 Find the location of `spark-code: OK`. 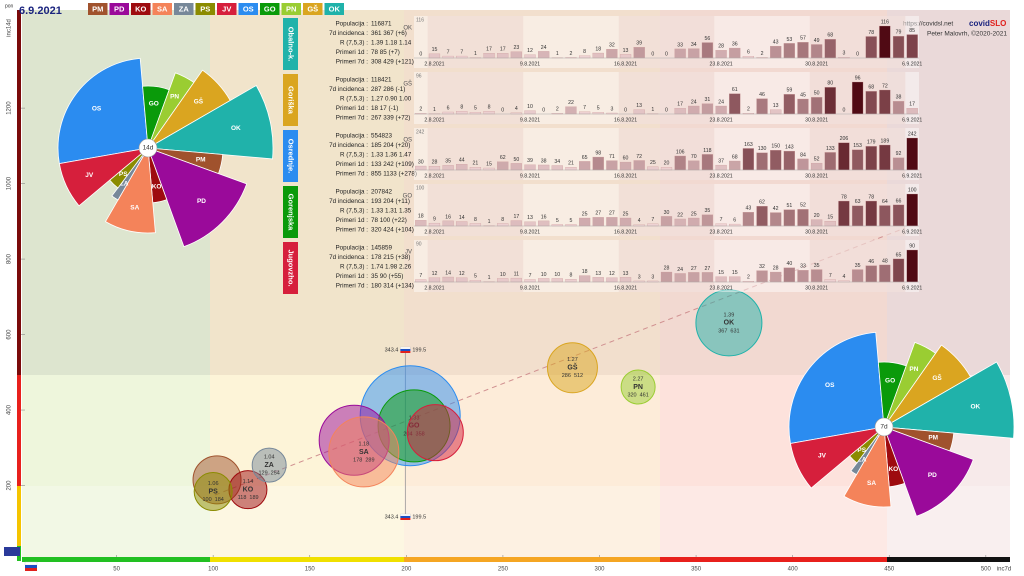

spark-code: OK is located at coordinates (407, 29).